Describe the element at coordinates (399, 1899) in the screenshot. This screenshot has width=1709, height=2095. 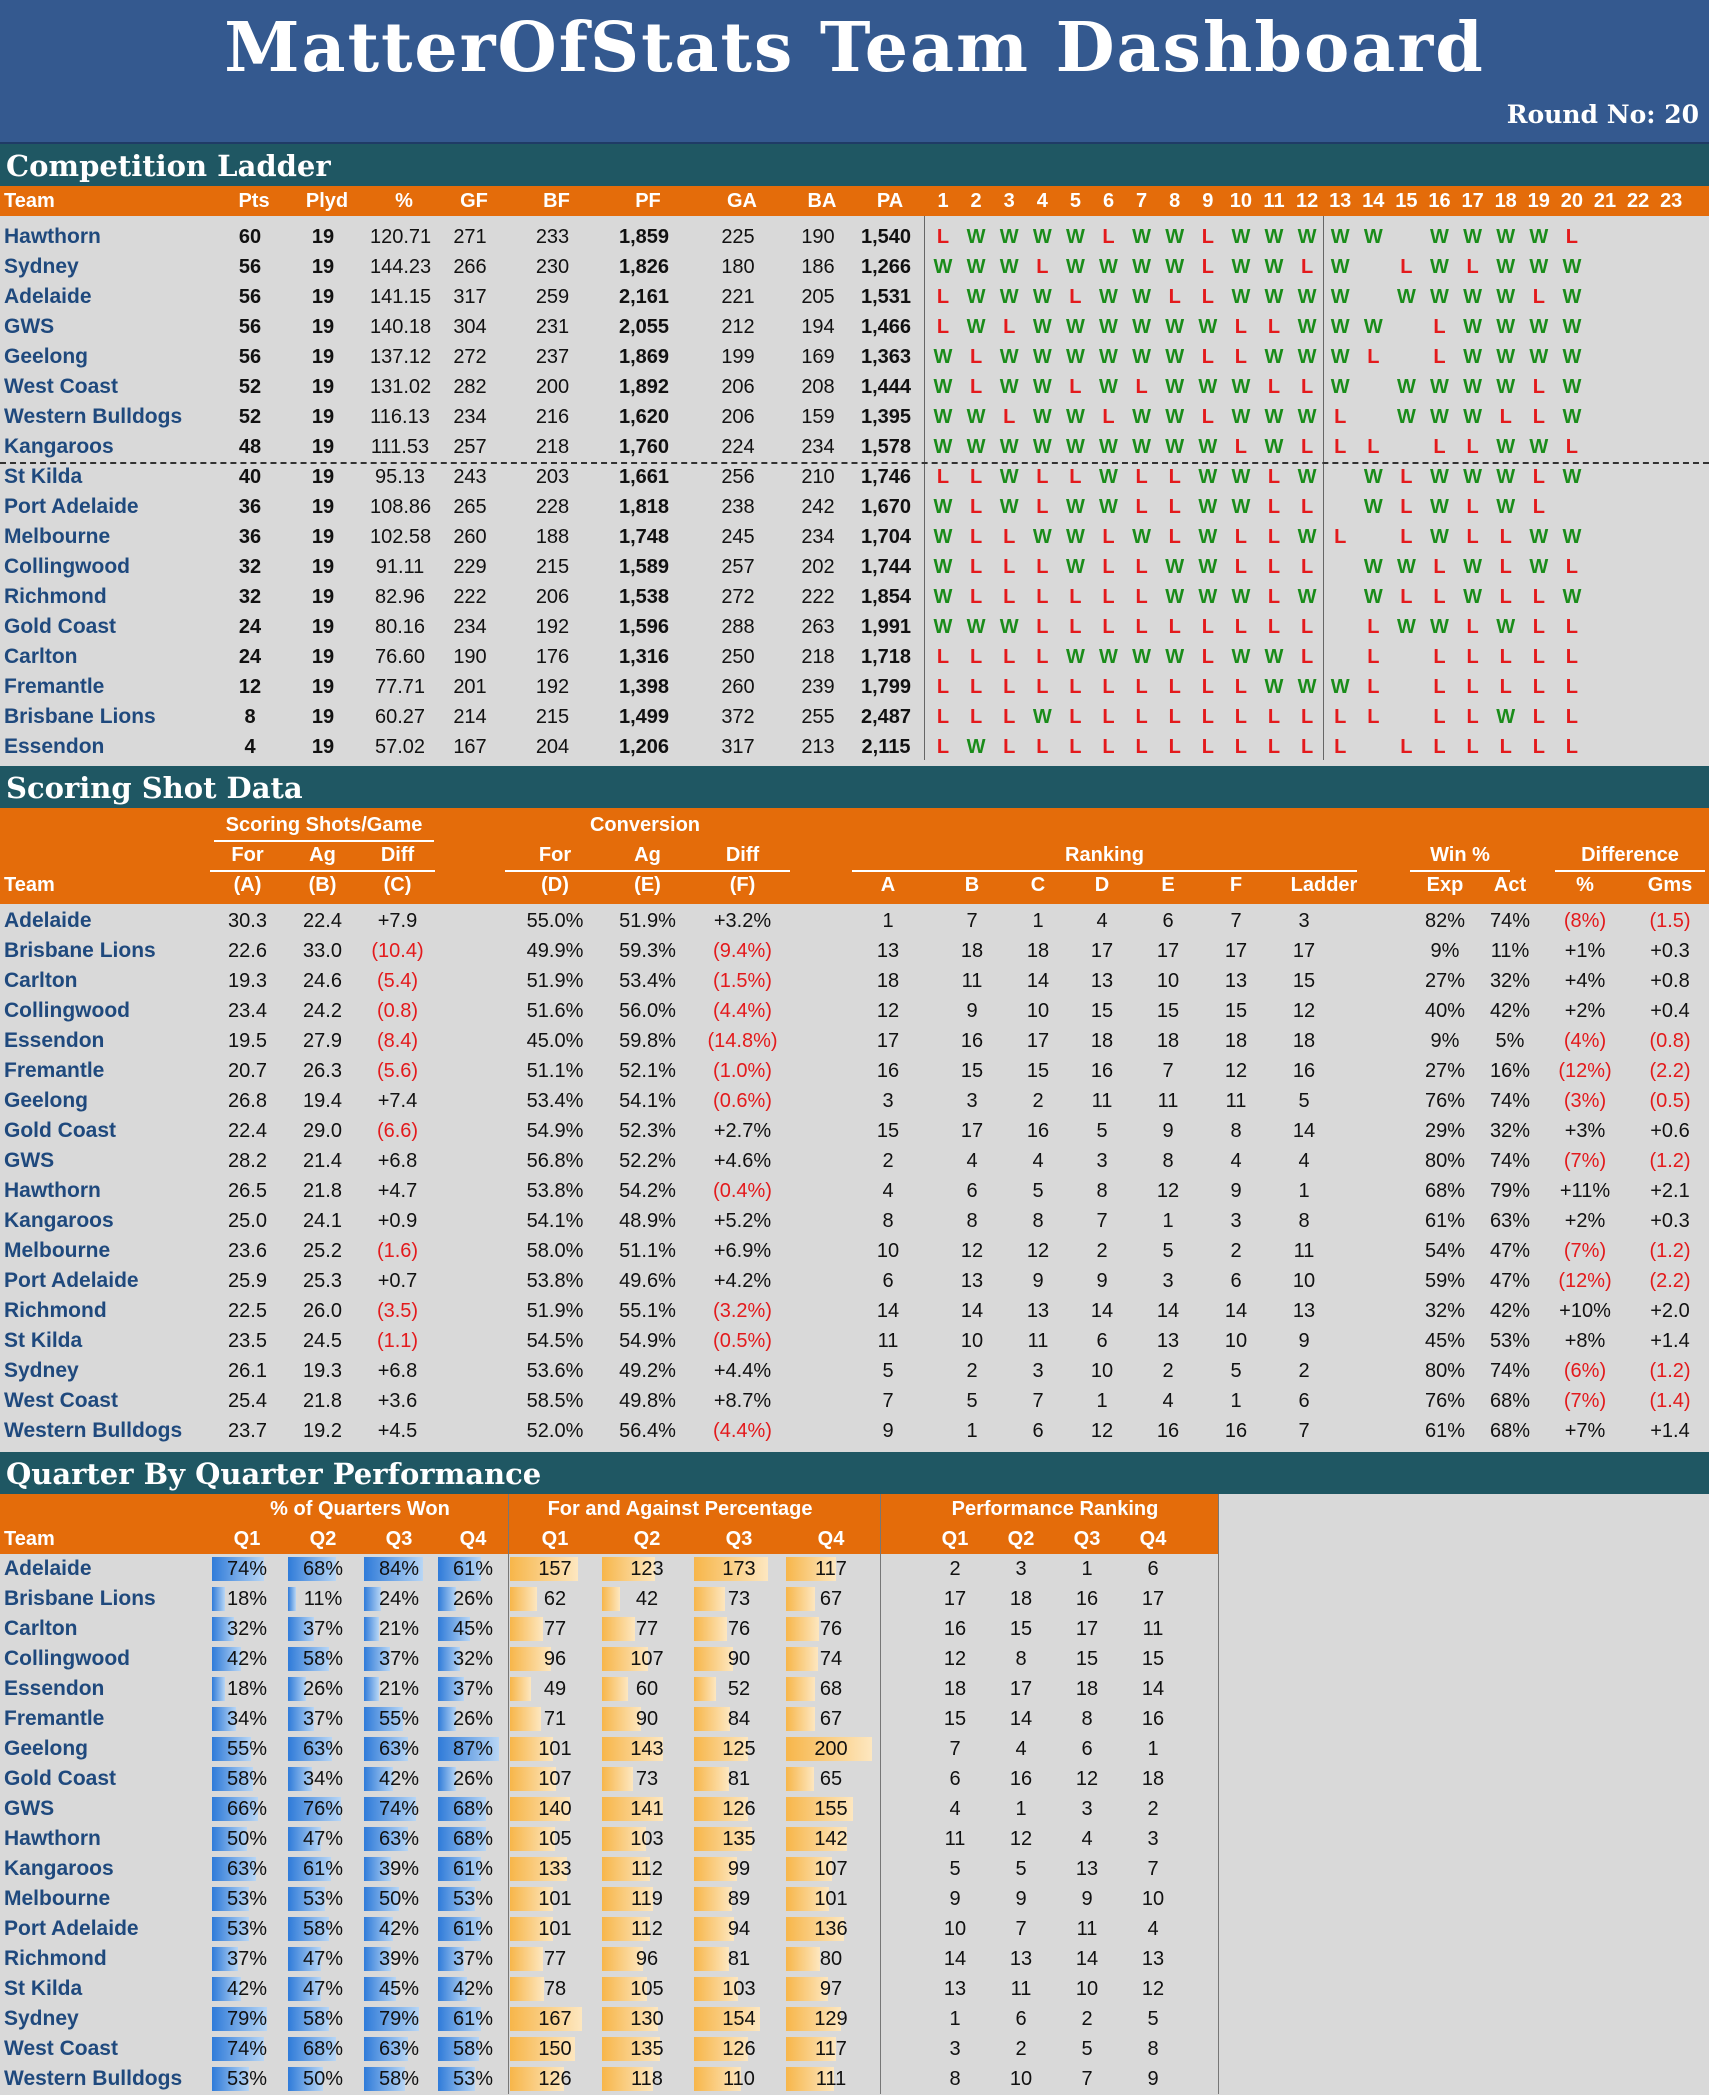
I see `quarters-won-value: 50%` at that location.